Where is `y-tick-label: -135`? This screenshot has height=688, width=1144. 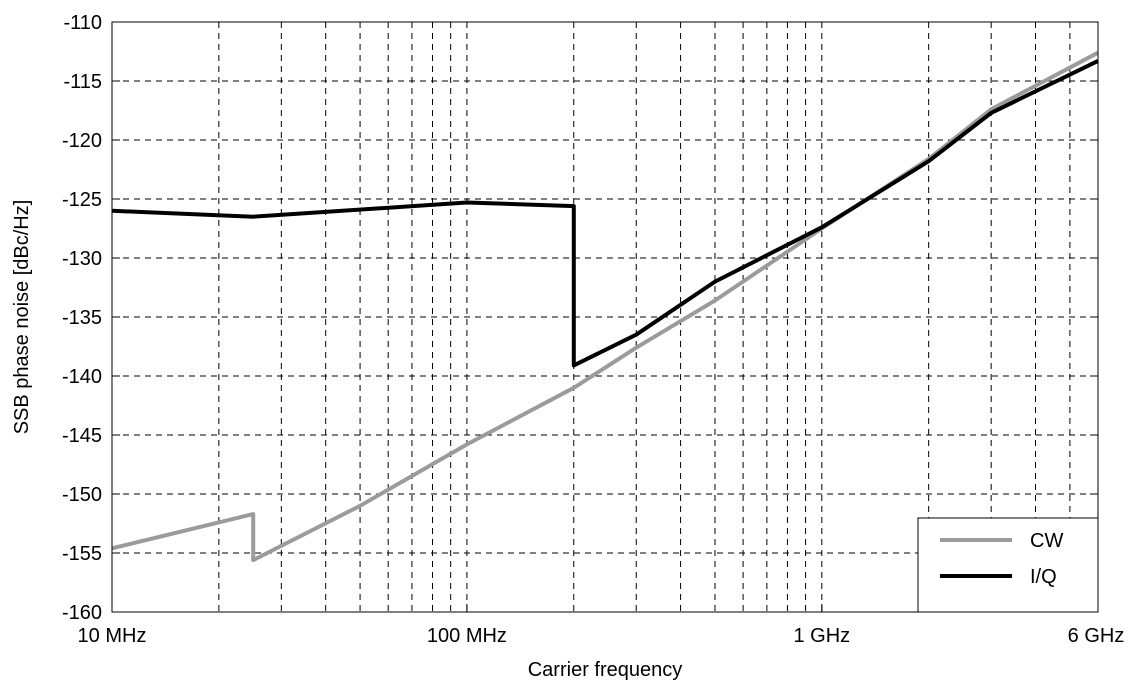
y-tick-label: -135 is located at coordinates (82, 318).